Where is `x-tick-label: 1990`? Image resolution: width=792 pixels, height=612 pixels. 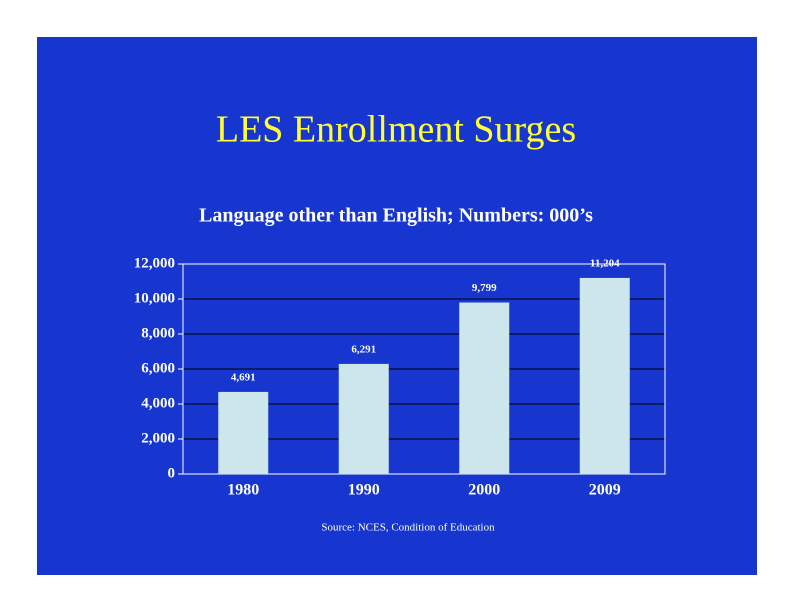 x-tick-label: 1990 is located at coordinates (364, 490).